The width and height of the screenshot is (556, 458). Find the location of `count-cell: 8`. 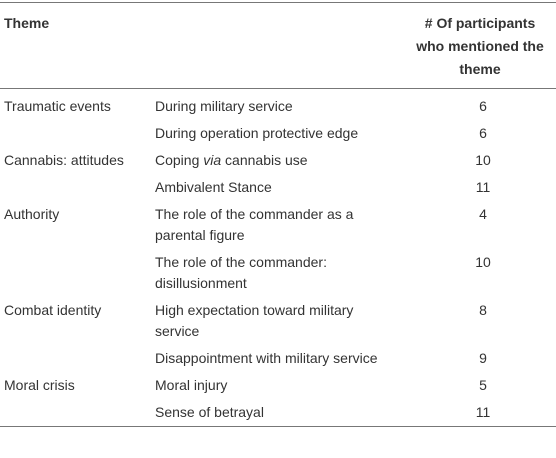

count-cell: 8 is located at coordinates (483, 310).